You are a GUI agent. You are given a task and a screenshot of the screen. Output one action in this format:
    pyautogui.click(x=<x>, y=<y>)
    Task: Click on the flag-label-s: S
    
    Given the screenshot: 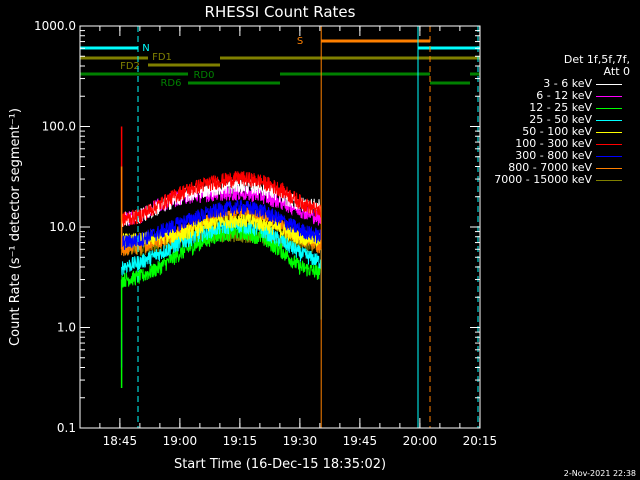 What is the action you would take?
    pyautogui.click(x=300, y=41)
    